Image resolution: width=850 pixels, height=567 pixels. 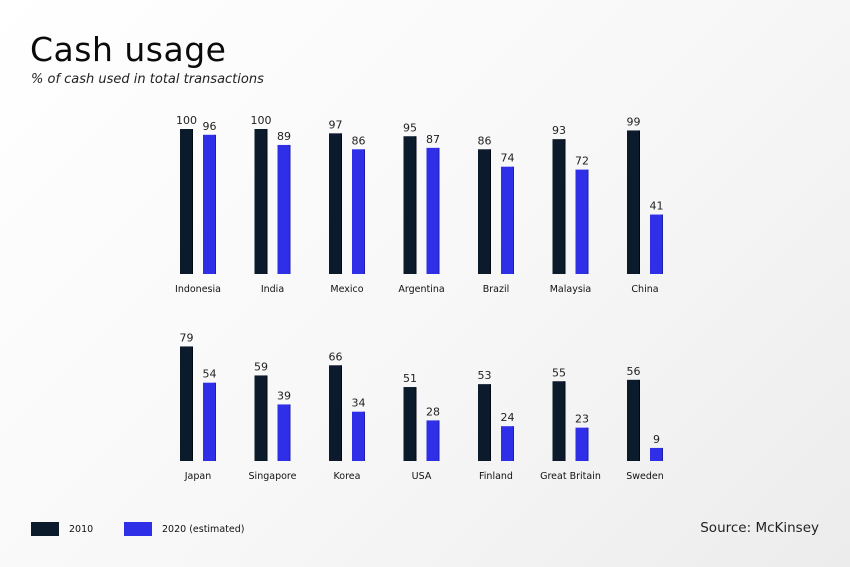 What do you see at coordinates (582, 161) in the screenshot?
I see `data-label-2020: 72` at bounding box center [582, 161].